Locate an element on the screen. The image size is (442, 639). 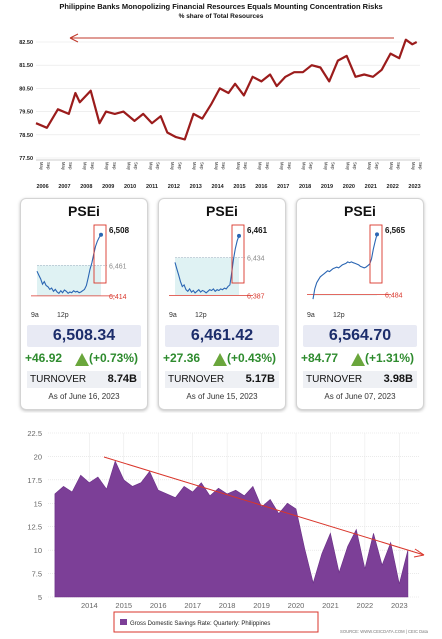
top-chart-x-year-label: 2006 is located at coordinates (42, 187).